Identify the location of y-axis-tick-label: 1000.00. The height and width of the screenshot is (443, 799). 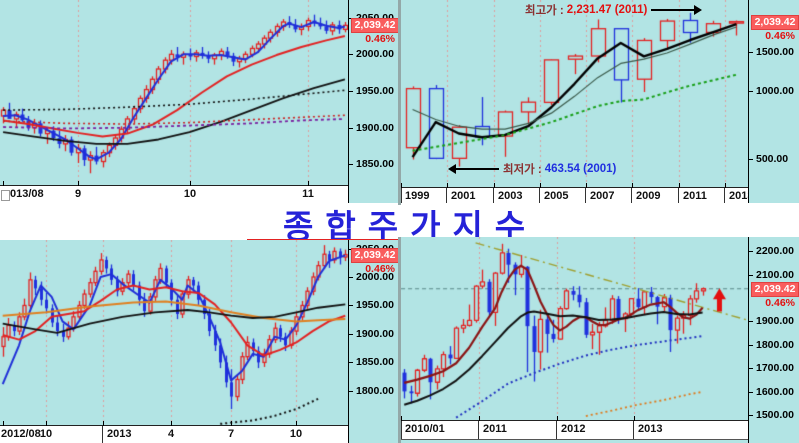
(775, 91).